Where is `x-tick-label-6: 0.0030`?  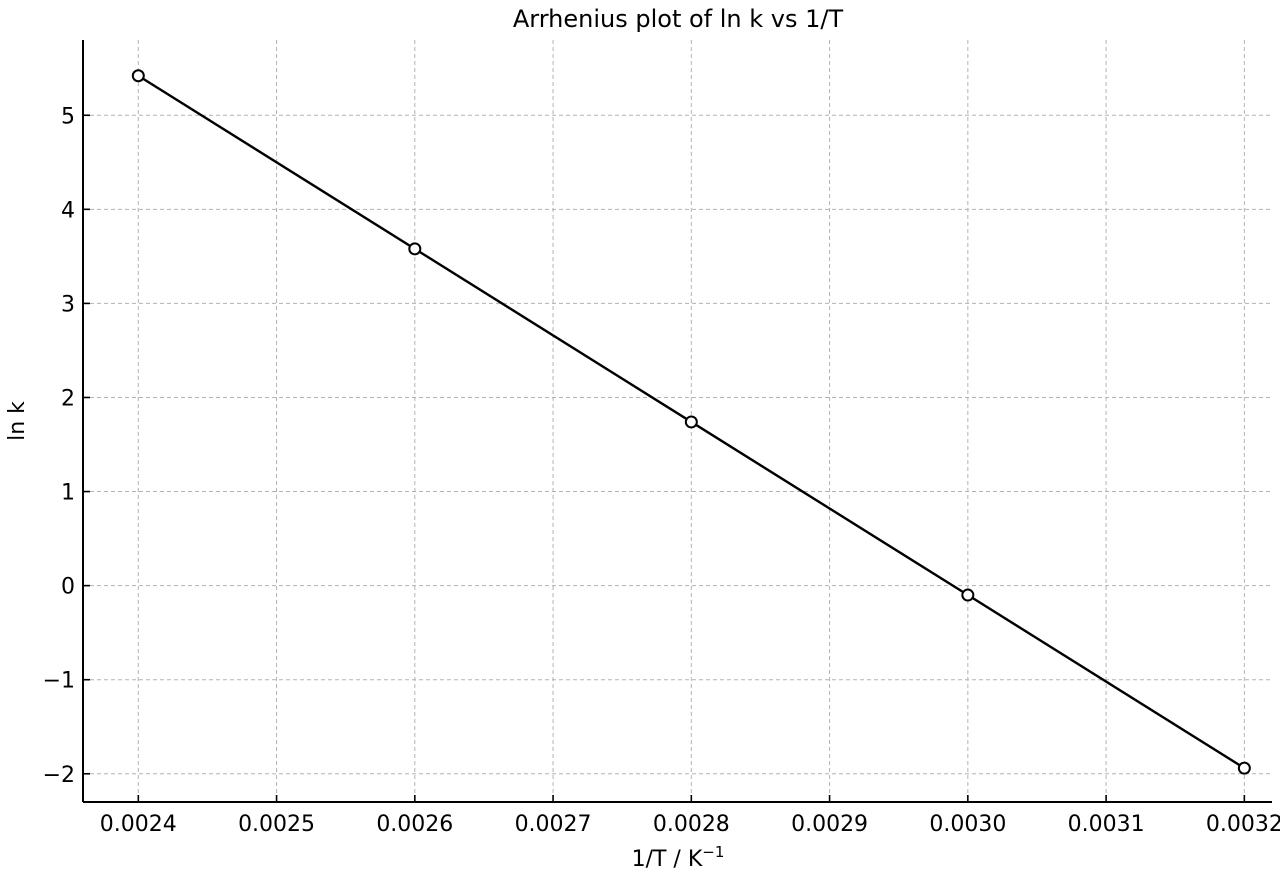 x-tick-label-6: 0.0030 is located at coordinates (967, 824).